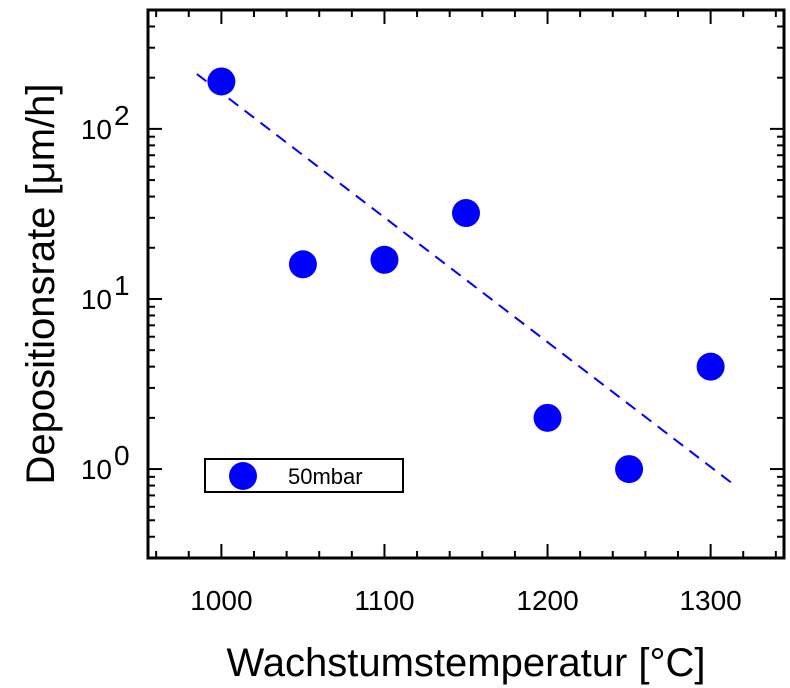  I want to click on x-tick-label: 1000, so click(221, 600).